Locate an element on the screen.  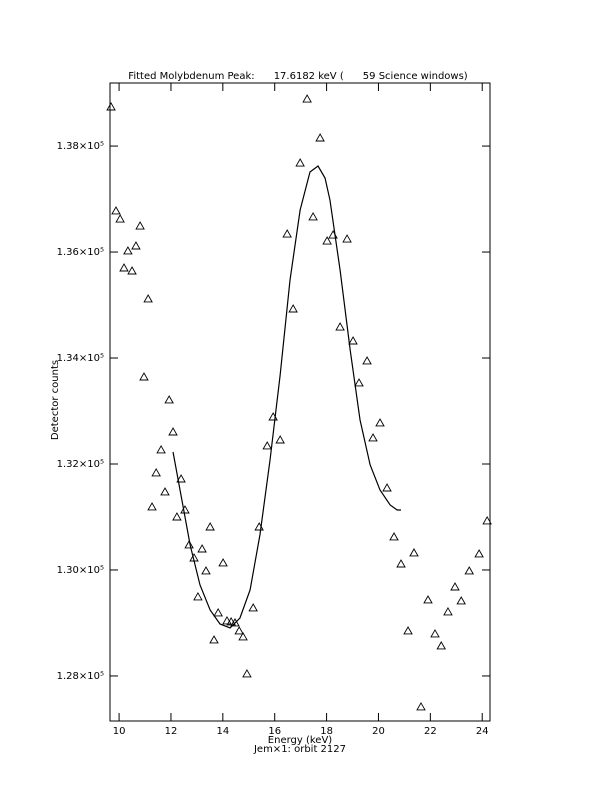
y-tick-label: 1.34×10⁵ is located at coordinates (80, 358).